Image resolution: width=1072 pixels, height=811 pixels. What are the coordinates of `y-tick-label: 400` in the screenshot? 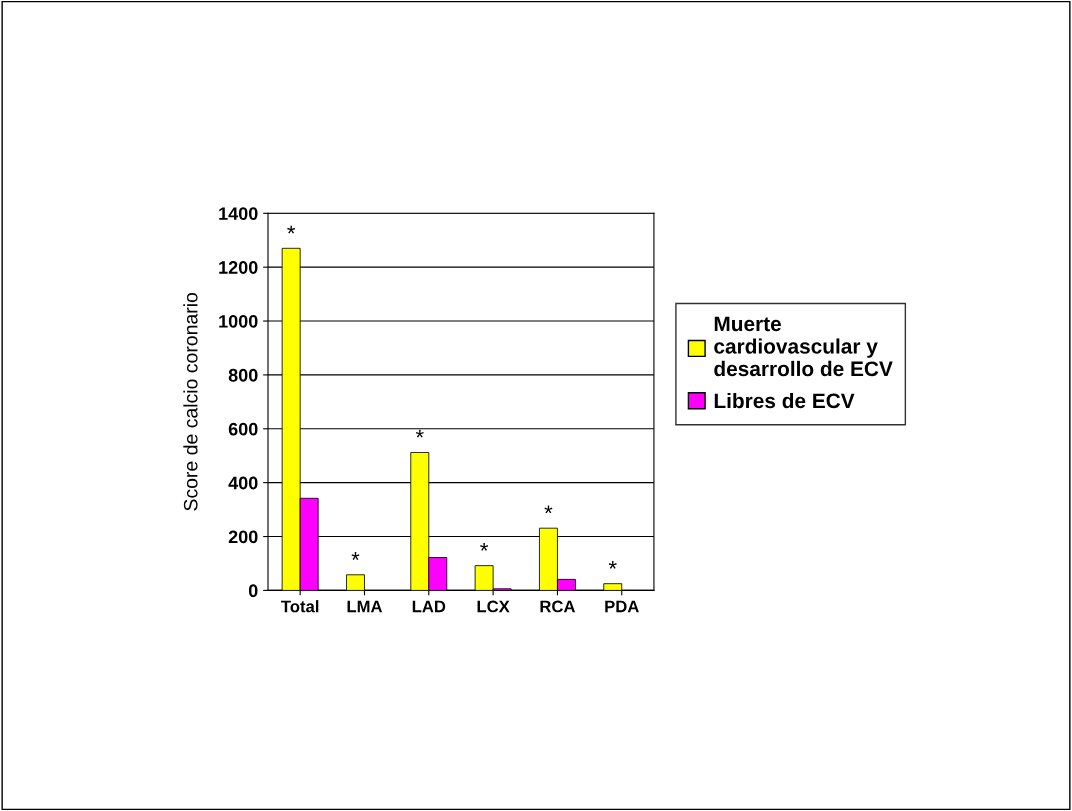 It's located at (243, 483).